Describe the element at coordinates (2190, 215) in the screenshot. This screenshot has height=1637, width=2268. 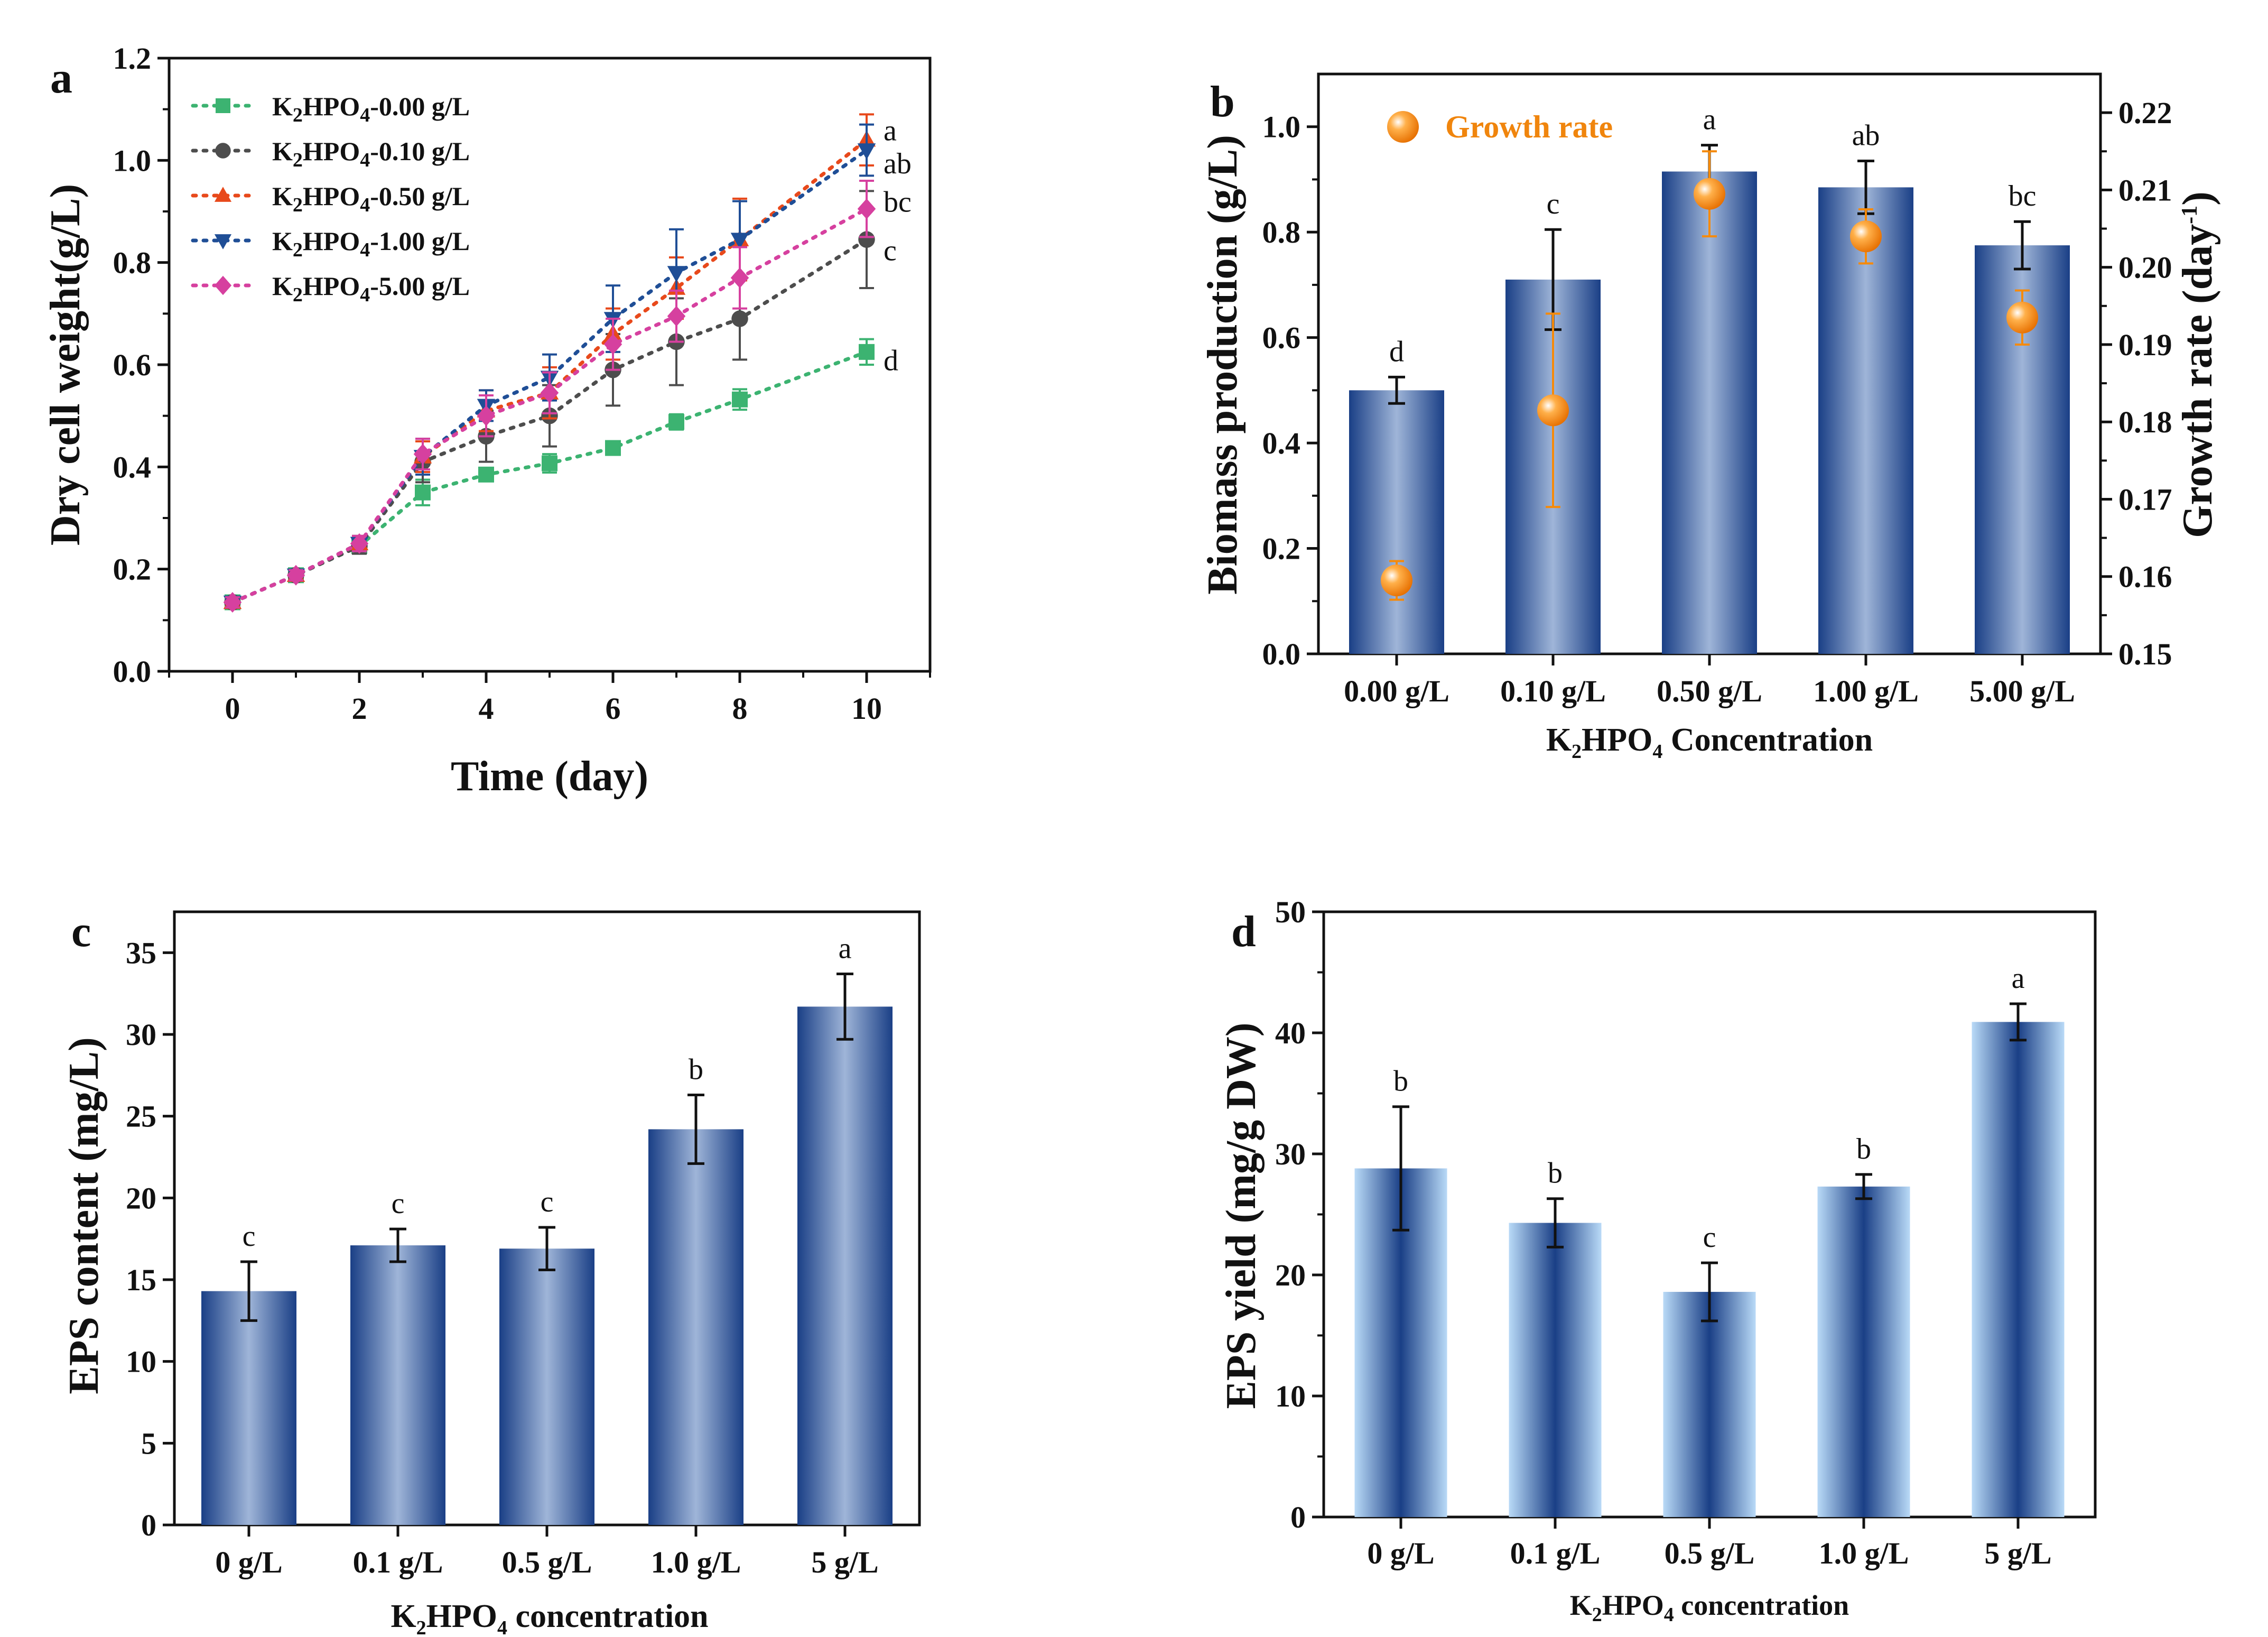
I see `y2-label-sup: -1` at that location.